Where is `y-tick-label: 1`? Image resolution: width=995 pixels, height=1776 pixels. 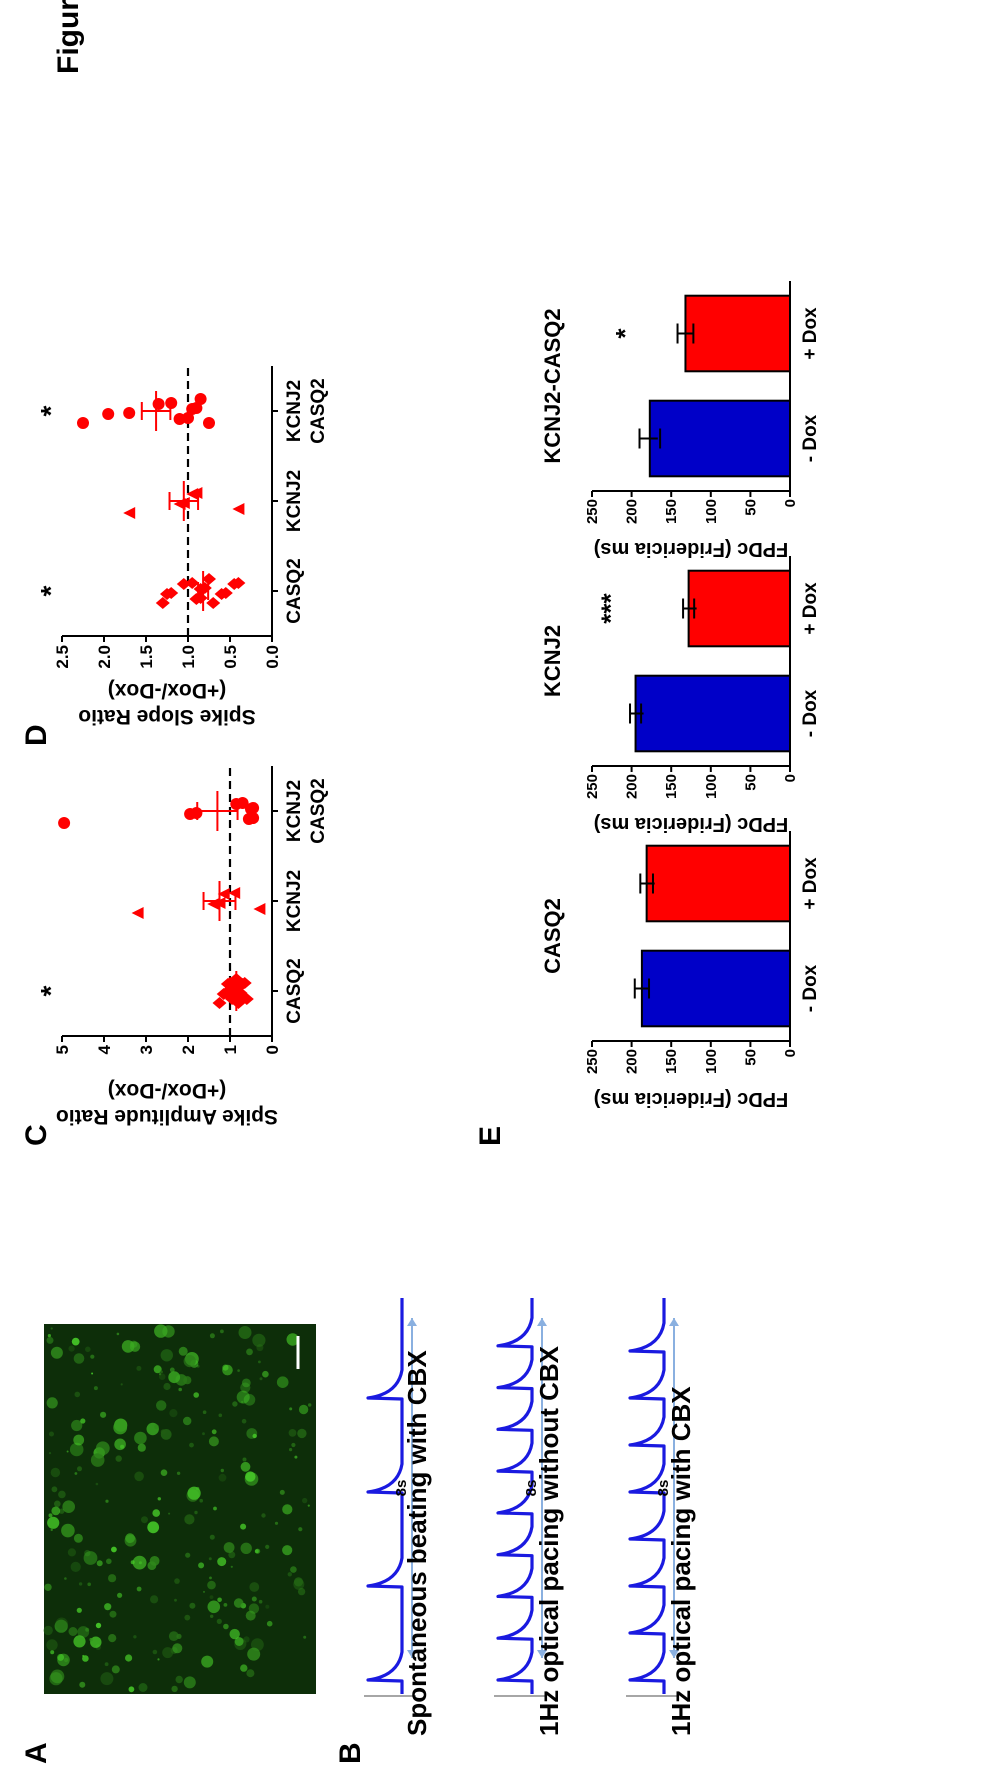 y-tick-label: 1 is located at coordinates (230, 1049).